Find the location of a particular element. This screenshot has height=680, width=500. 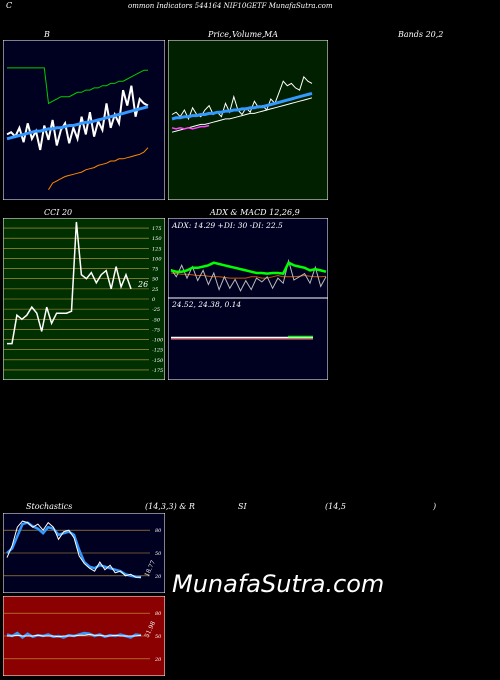

rsi-params-label: (14,5 is located at coordinates (335, 506).